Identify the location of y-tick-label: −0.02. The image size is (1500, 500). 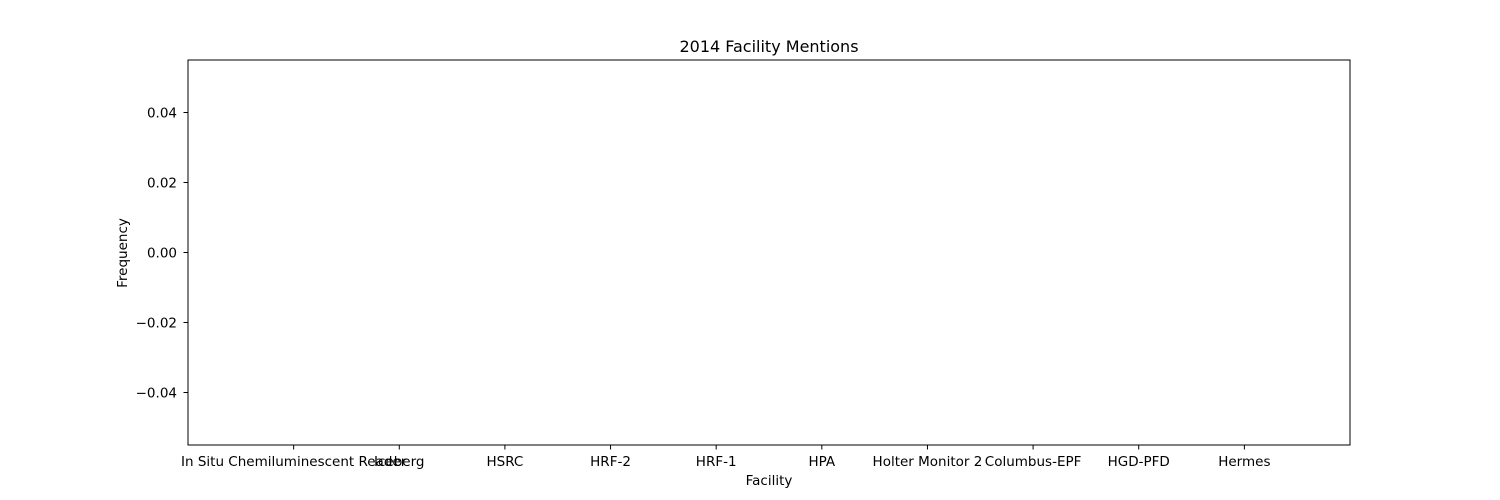
(156, 324).